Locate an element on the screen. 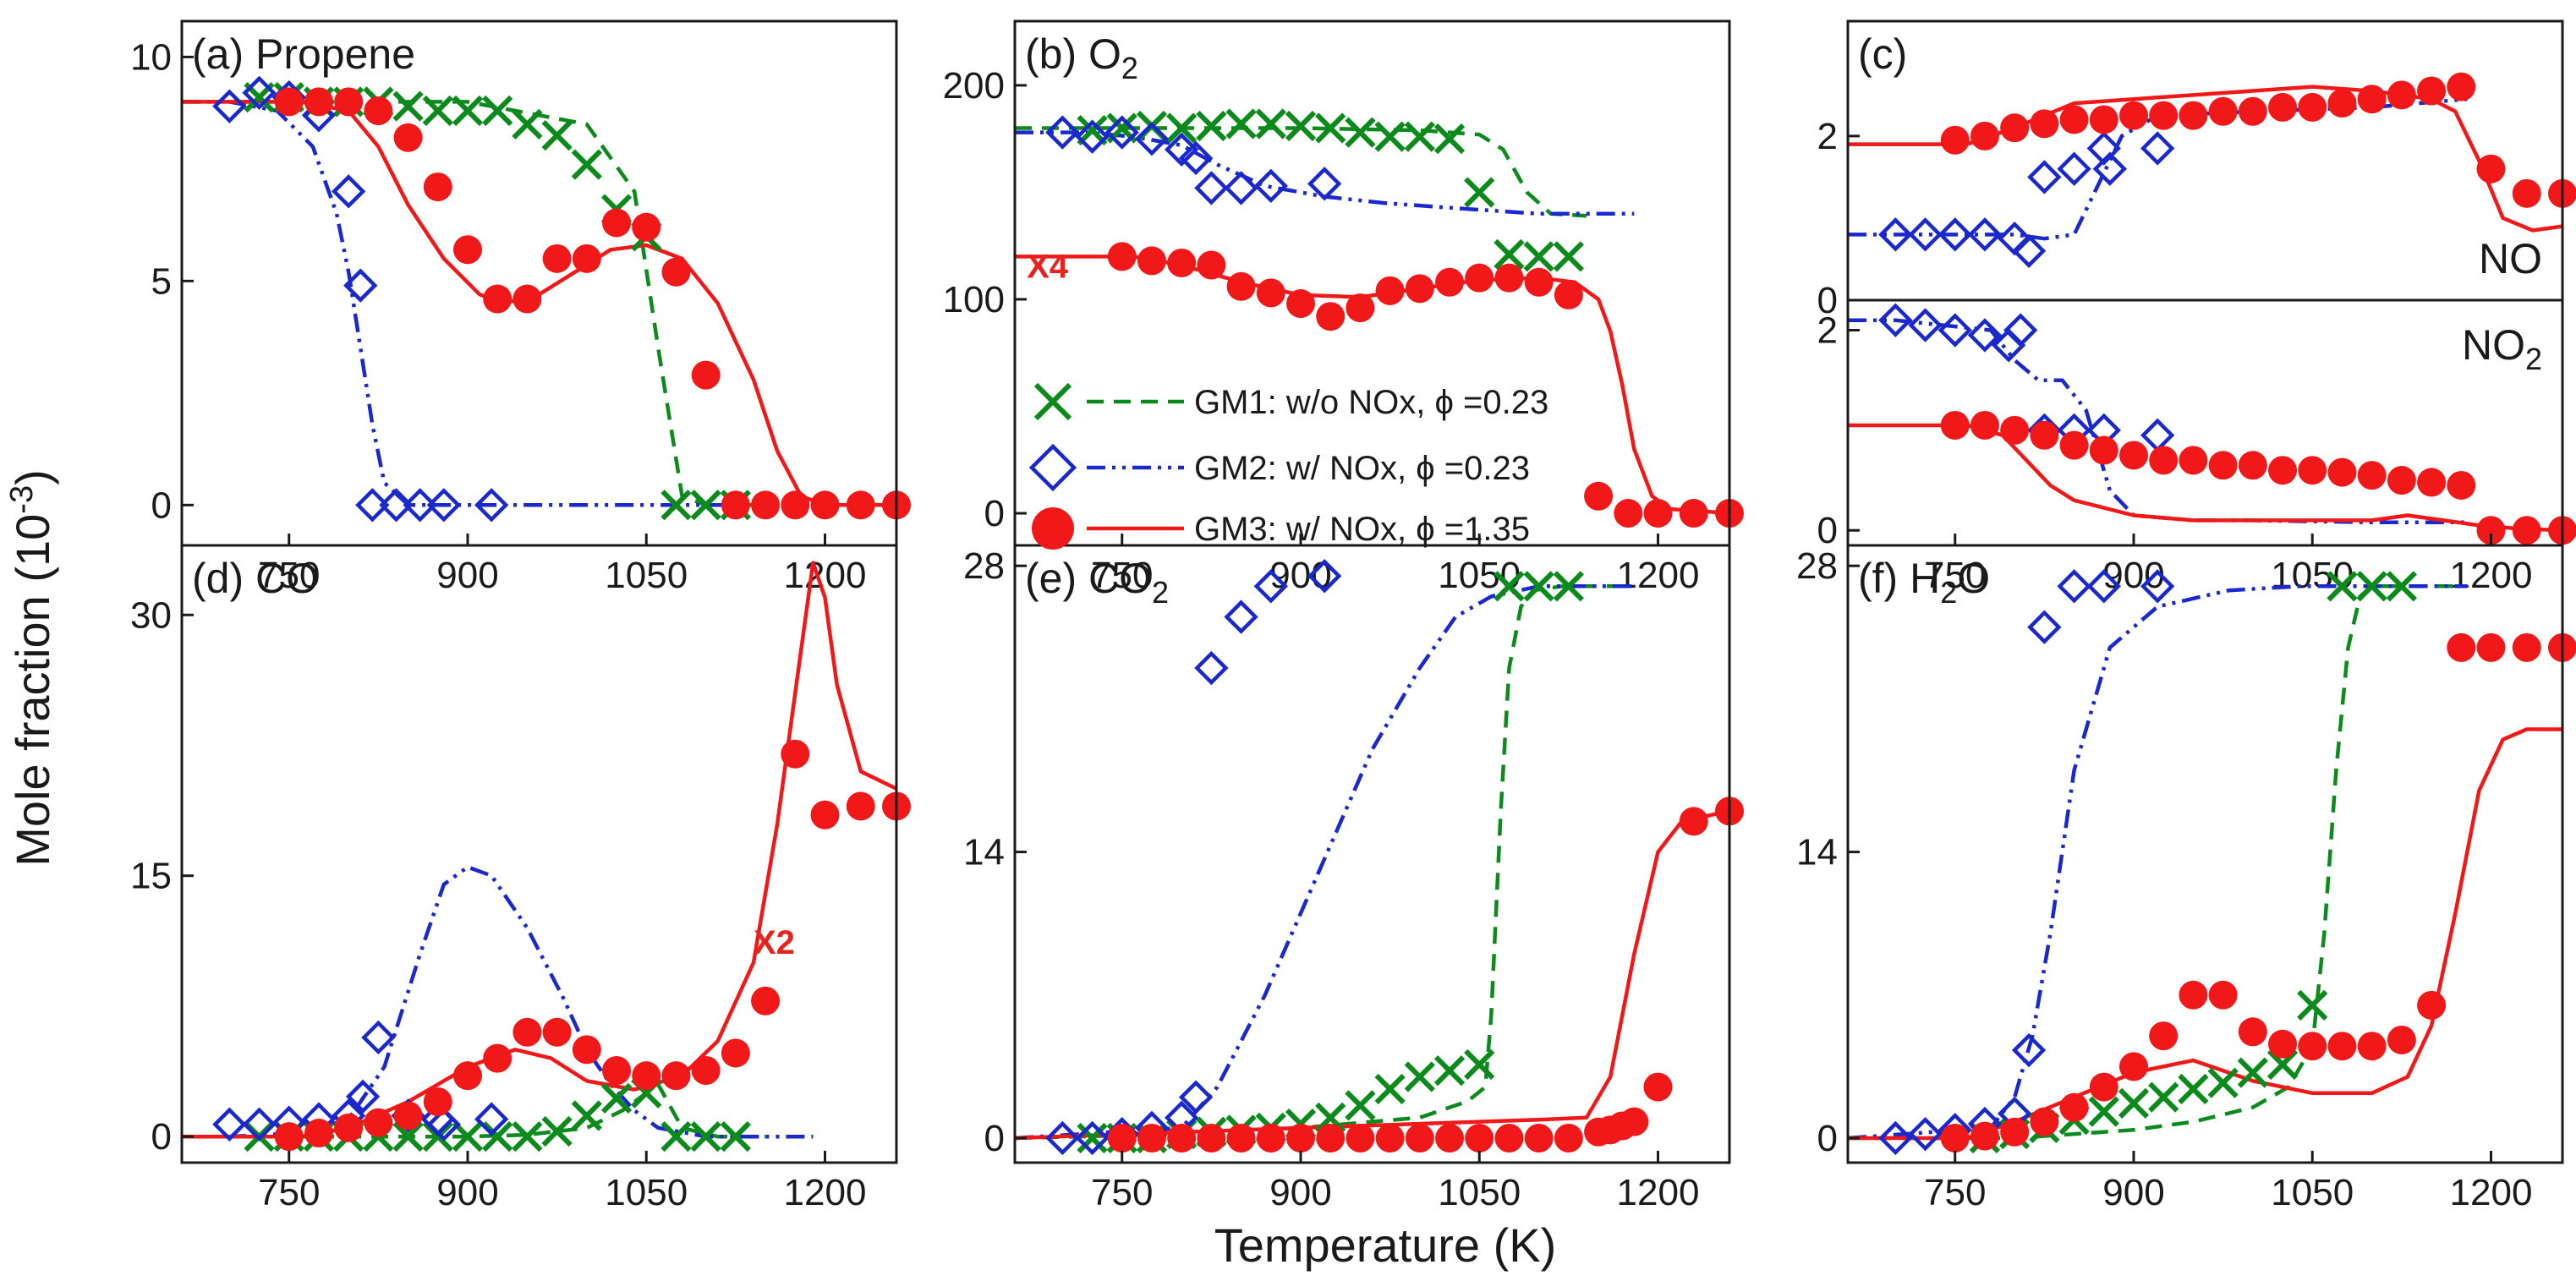 This screenshot has width=2576, height=1281. model-lines is located at coordinates (539, 303).